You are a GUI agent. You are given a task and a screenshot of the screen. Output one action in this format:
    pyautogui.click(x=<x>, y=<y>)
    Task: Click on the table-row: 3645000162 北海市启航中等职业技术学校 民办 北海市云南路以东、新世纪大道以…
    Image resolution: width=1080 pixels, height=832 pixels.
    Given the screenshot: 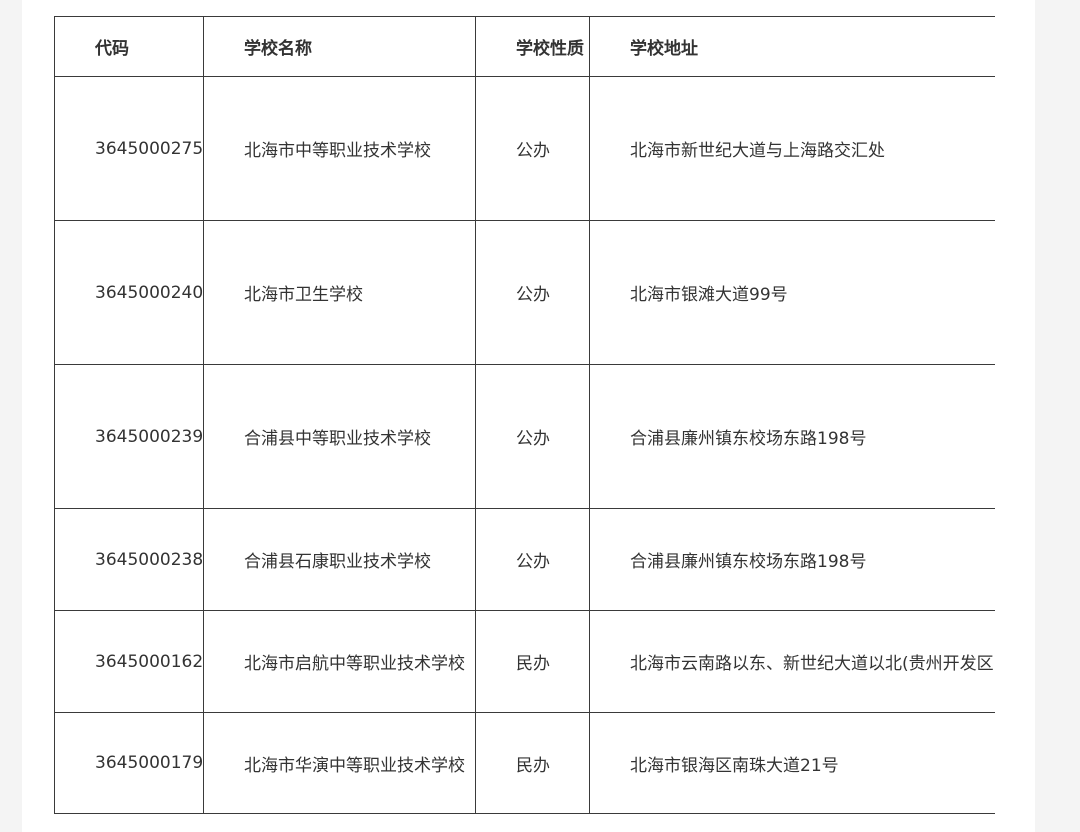 What is the action you would take?
    pyautogui.click(x=524, y=661)
    